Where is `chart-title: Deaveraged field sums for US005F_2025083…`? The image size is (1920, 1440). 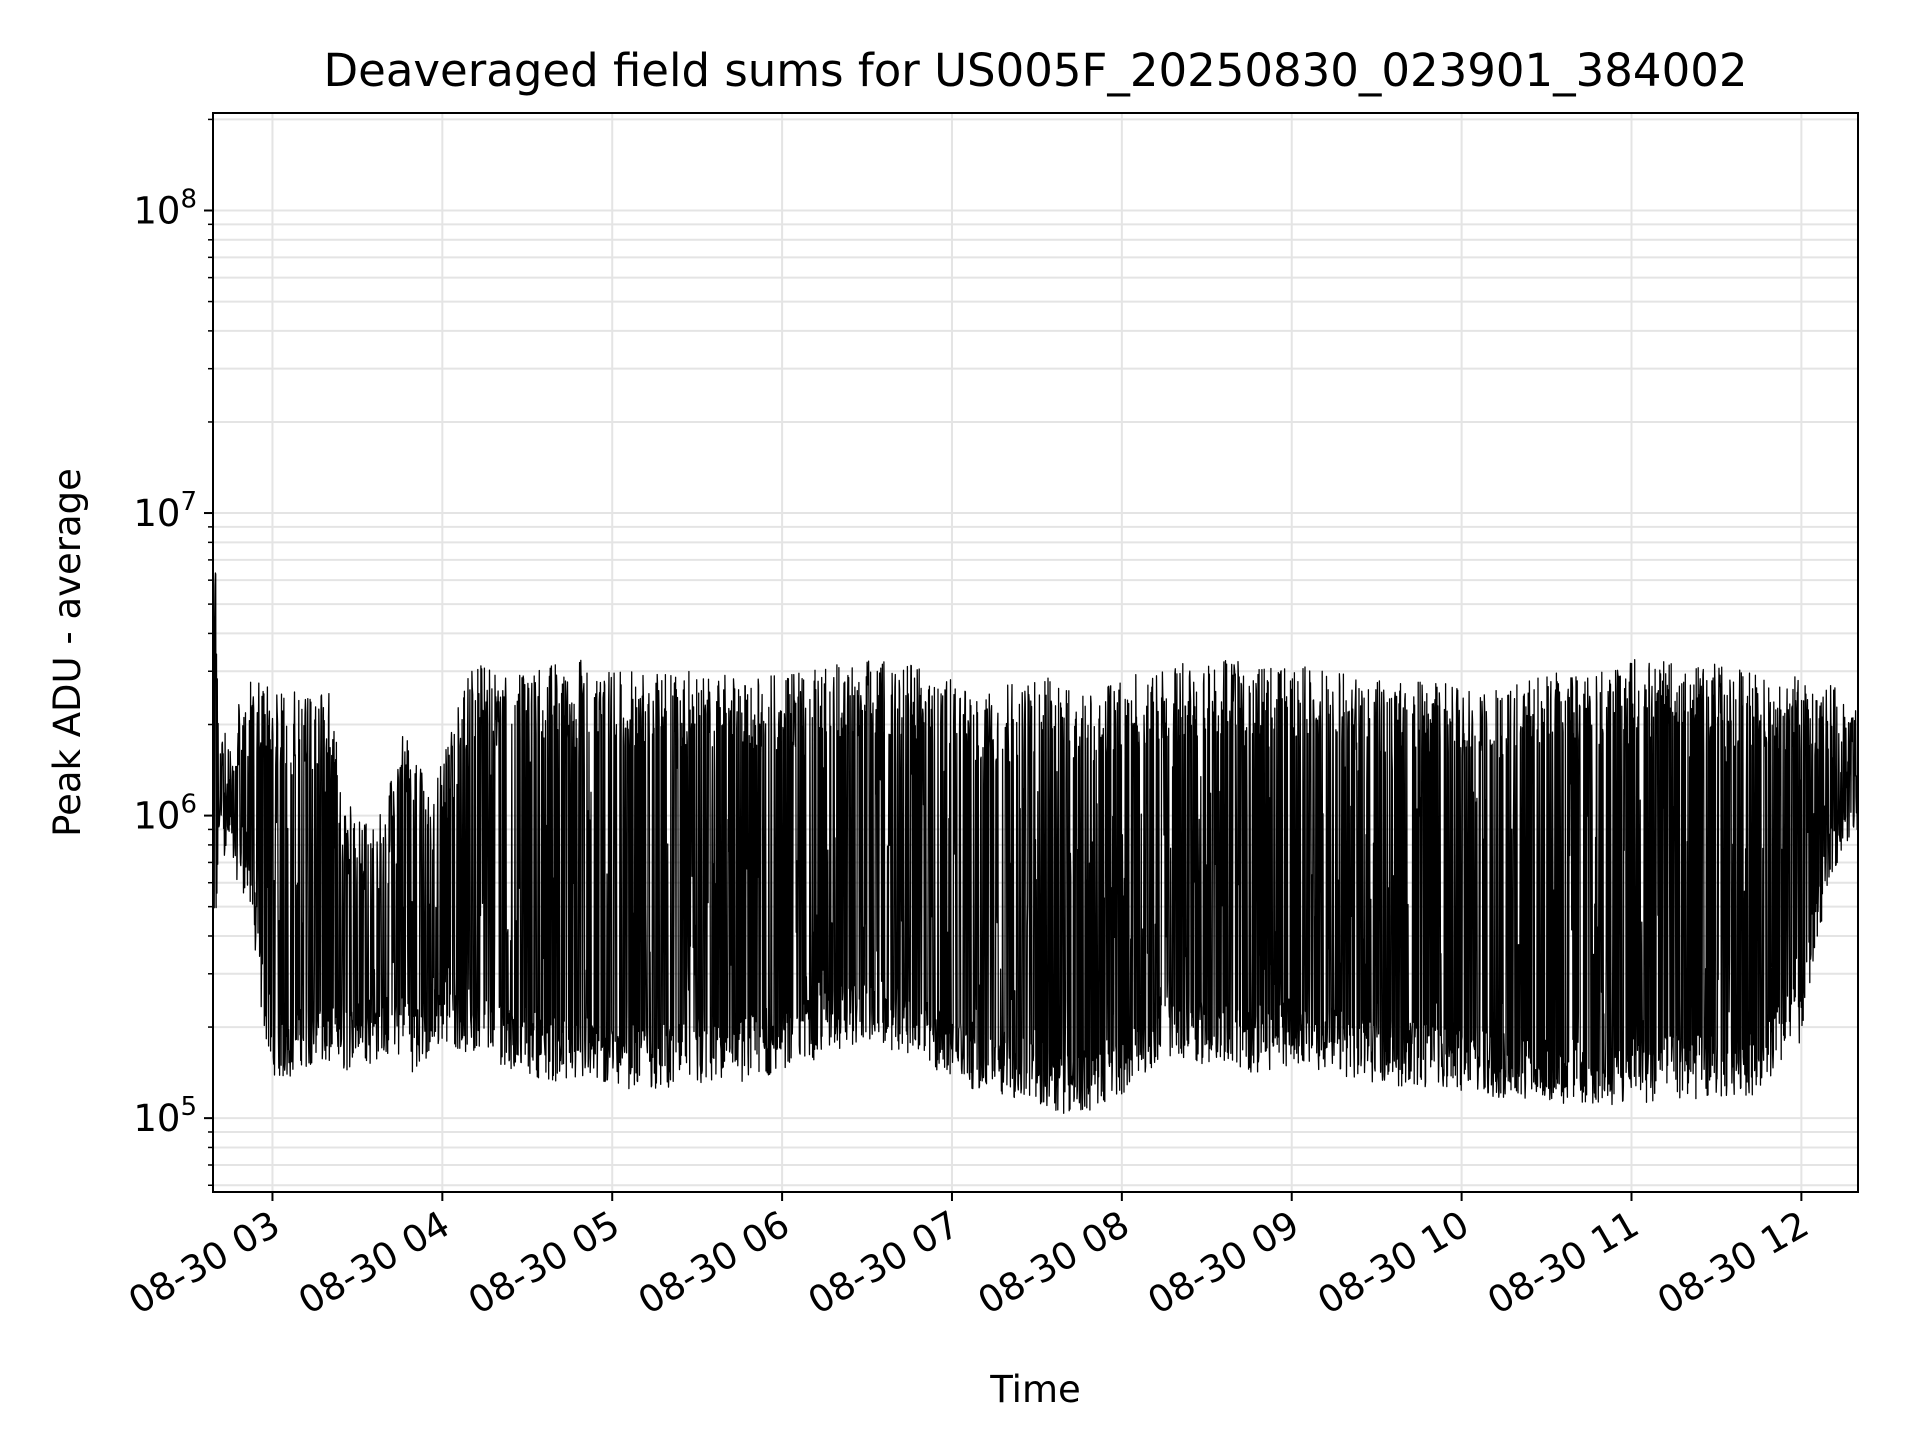
chart-title: Deaveraged field sums for US005F_2025083… is located at coordinates (1036, 70).